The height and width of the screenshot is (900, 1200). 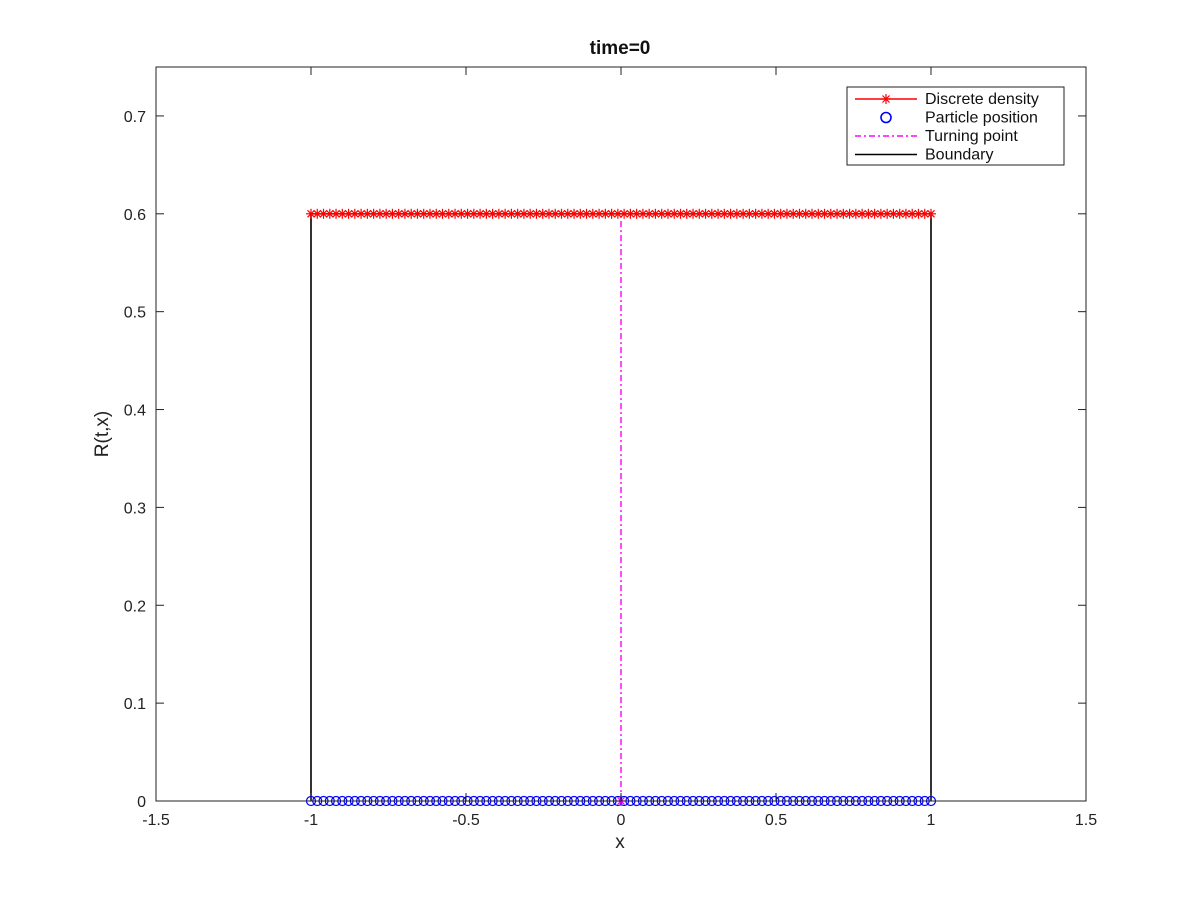 I want to click on x-tick-label: -0.5, so click(x=466, y=820).